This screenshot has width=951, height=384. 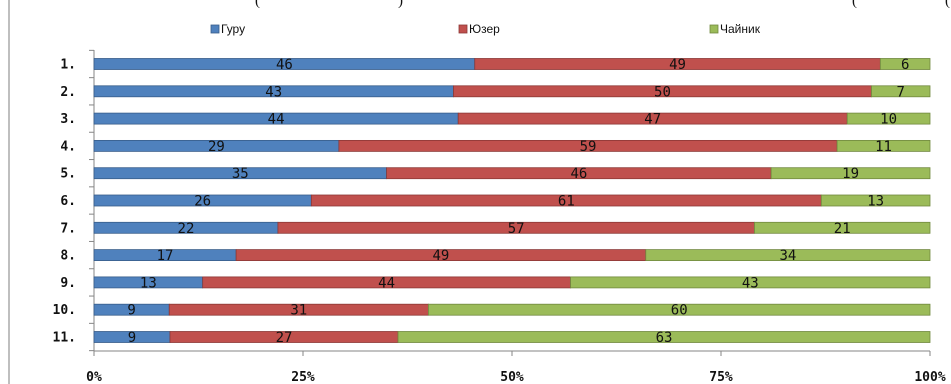 I want to click on data-label: 50, so click(x=662, y=92).